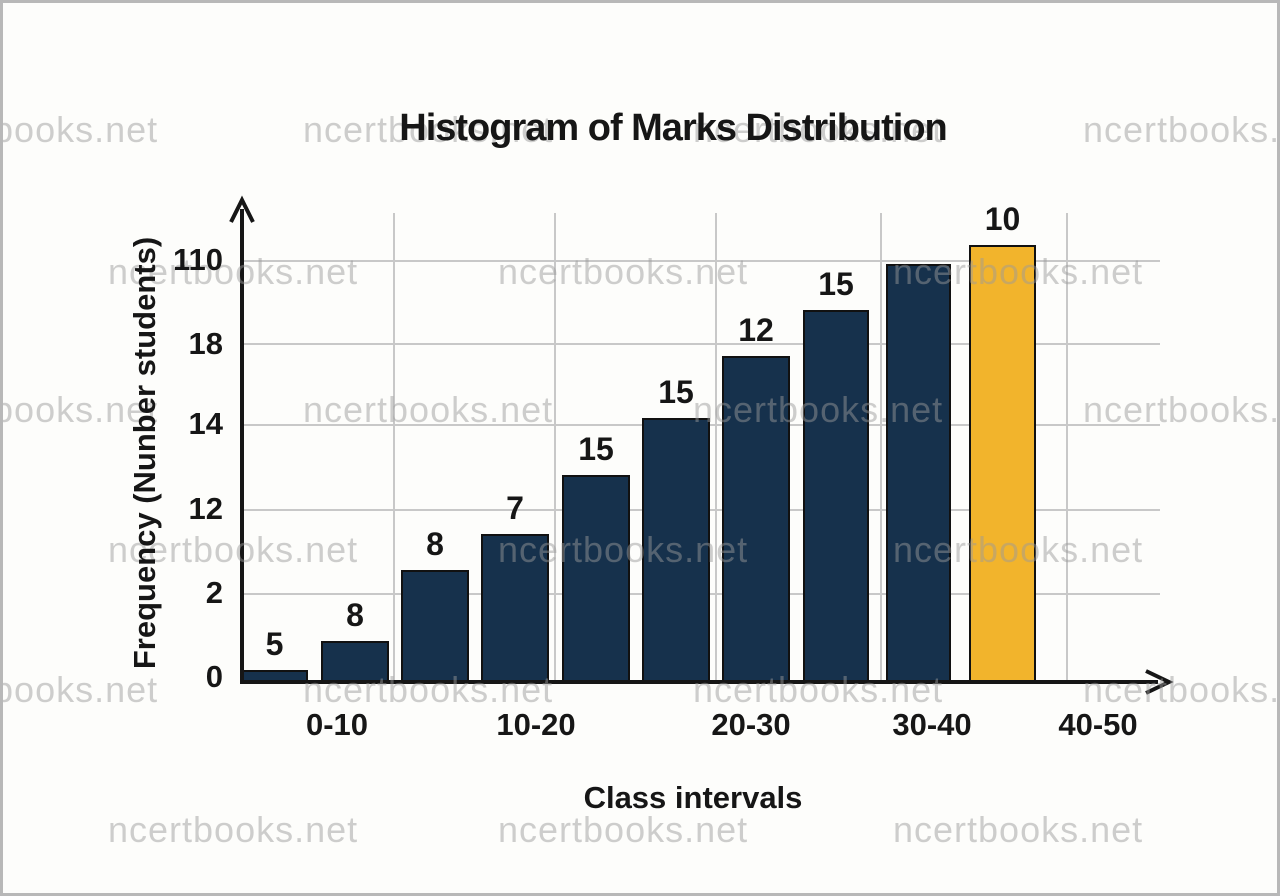 This screenshot has height=896, width=1280. Describe the element at coordinates (1098, 724) in the screenshot. I see `x-tick-label: 40-50` at that location.